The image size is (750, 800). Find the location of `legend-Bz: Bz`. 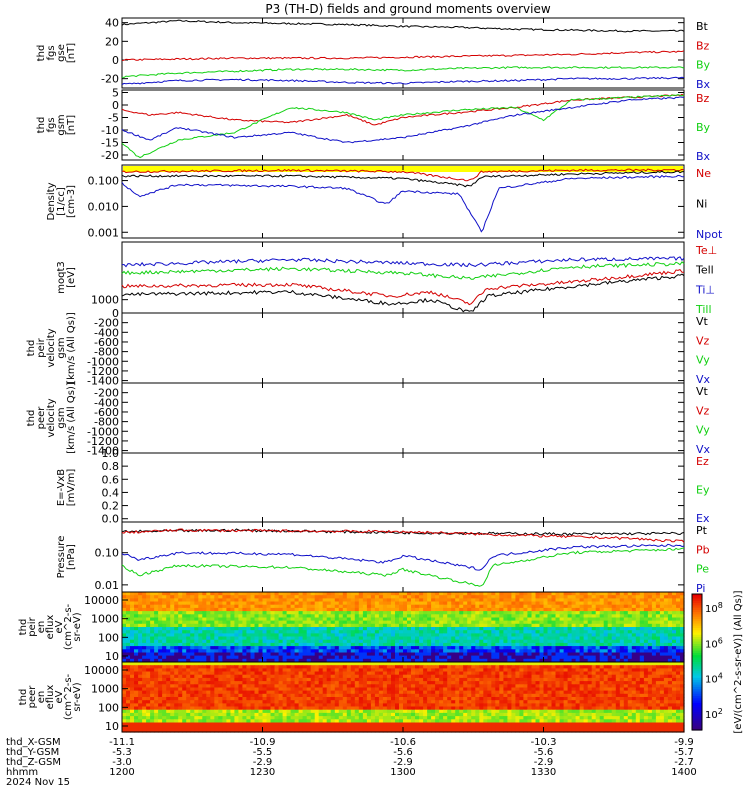

legend-Bz: Bz is located at coordinates (703, 98).